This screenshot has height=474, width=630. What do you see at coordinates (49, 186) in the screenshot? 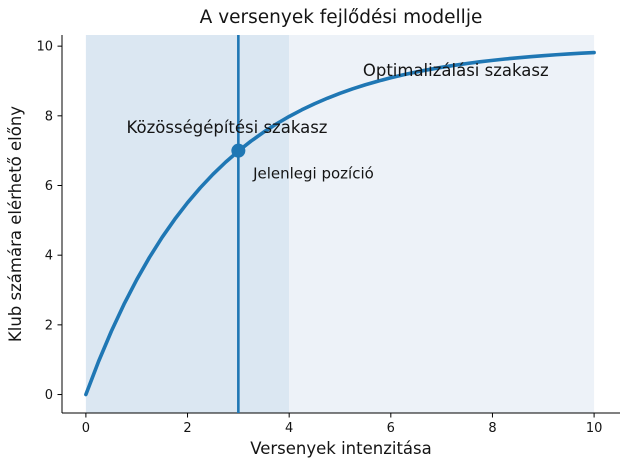
I see `y-tick-label: 6` at bounding box center [49, 186].